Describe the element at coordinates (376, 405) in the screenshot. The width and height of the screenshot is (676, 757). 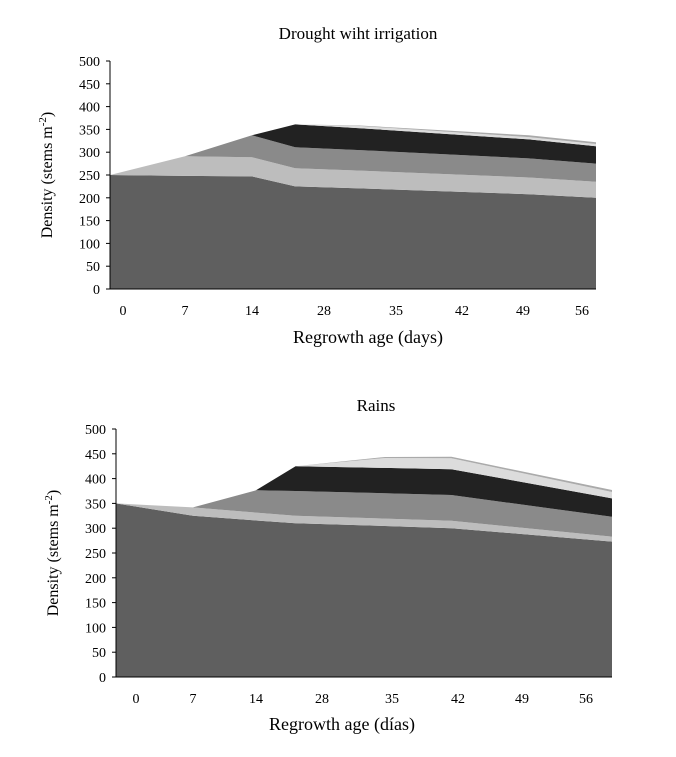
I see `chart-title: Rains` at that location.